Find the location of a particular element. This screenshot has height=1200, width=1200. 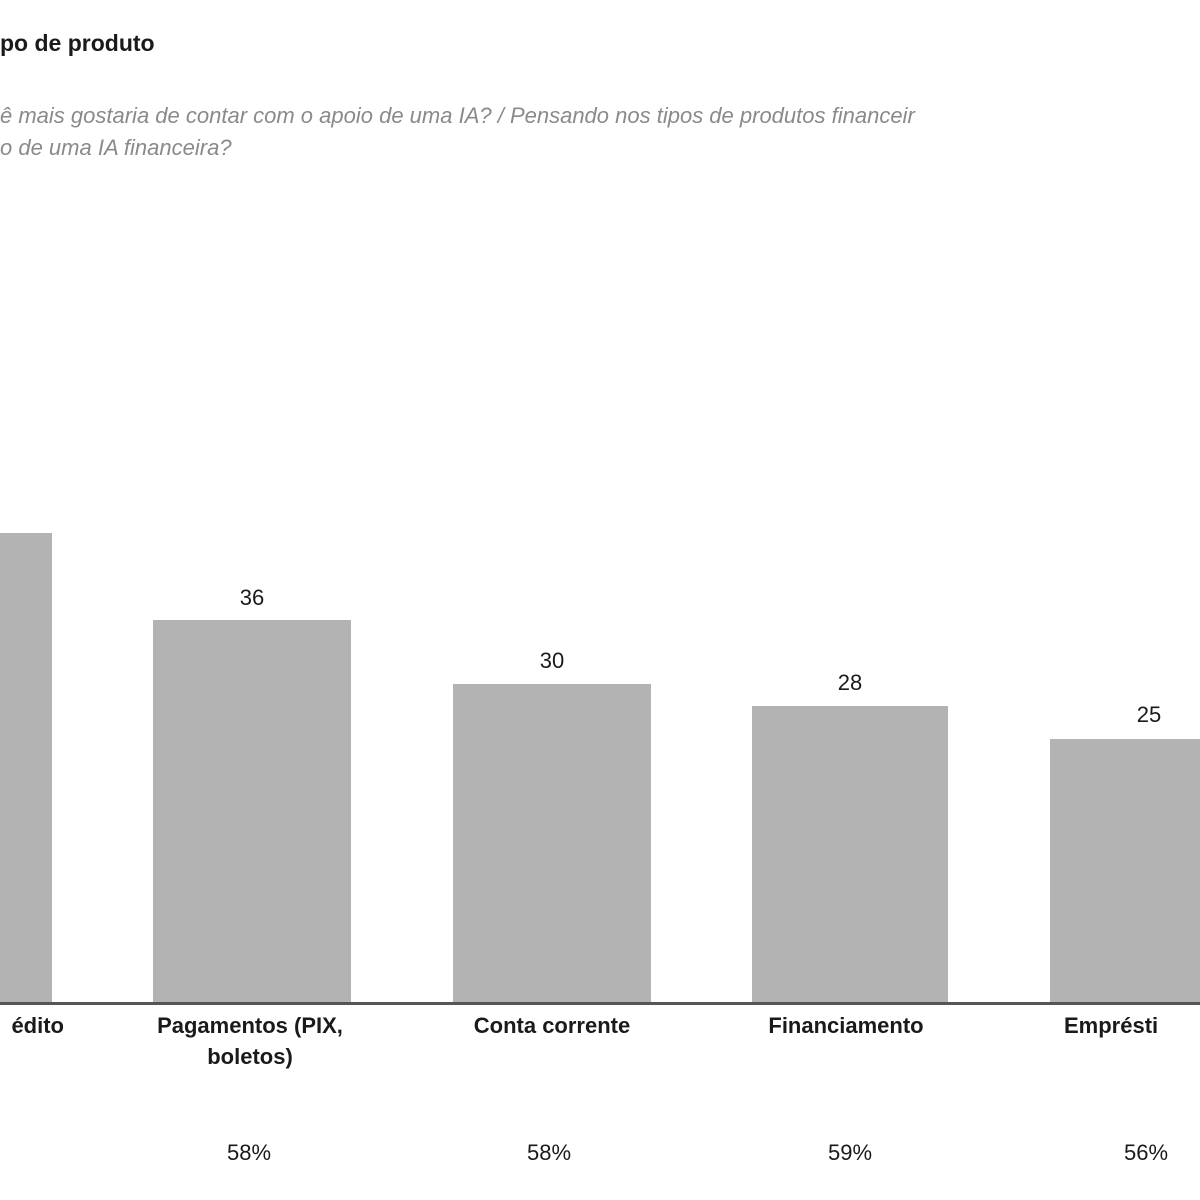

category-label-0: édito is located at coordinates (37, 1025).